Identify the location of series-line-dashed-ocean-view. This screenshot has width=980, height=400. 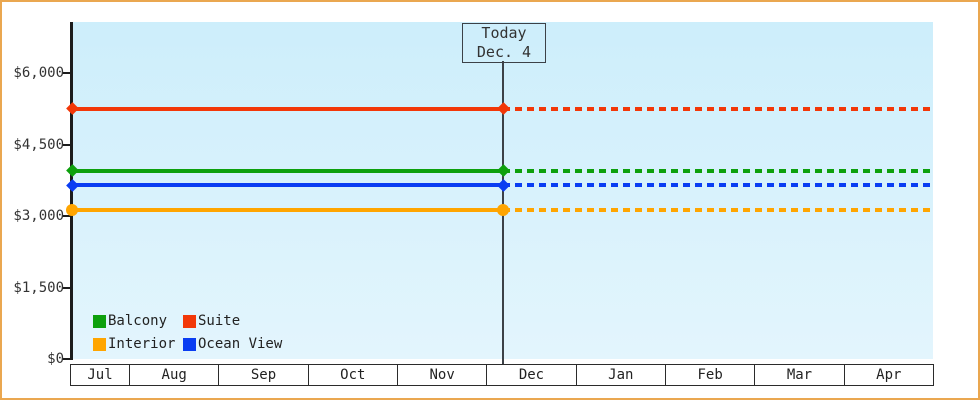
(718, 185).